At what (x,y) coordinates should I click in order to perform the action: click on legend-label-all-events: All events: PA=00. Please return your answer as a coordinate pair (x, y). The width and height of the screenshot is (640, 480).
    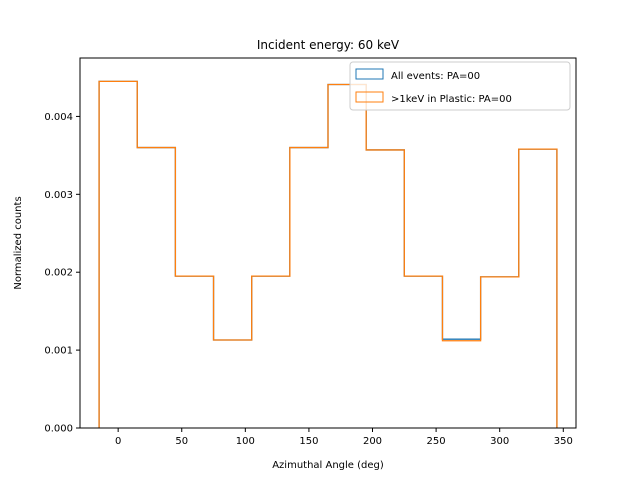
    Looking at the image, I should click on (435, 76).